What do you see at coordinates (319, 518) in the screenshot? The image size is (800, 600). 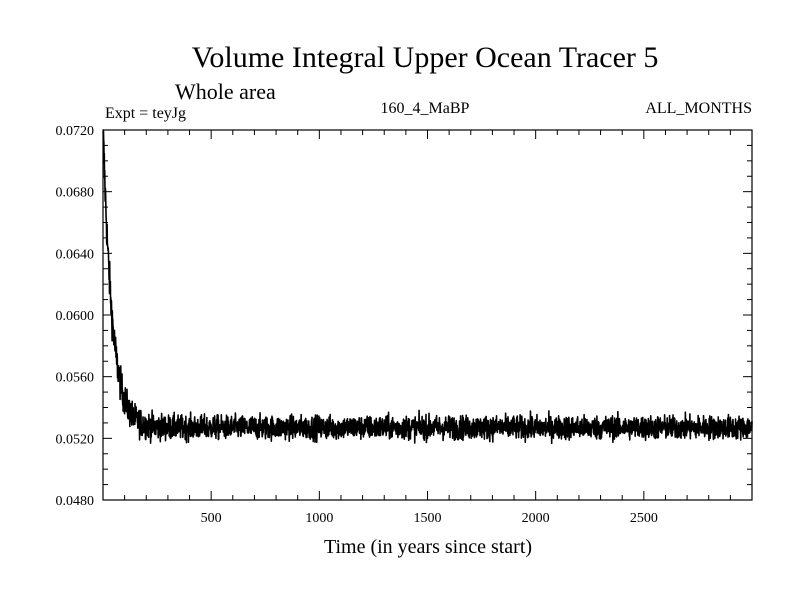 I see `x-tick-label: 1000` at bounding box center [319, 518].